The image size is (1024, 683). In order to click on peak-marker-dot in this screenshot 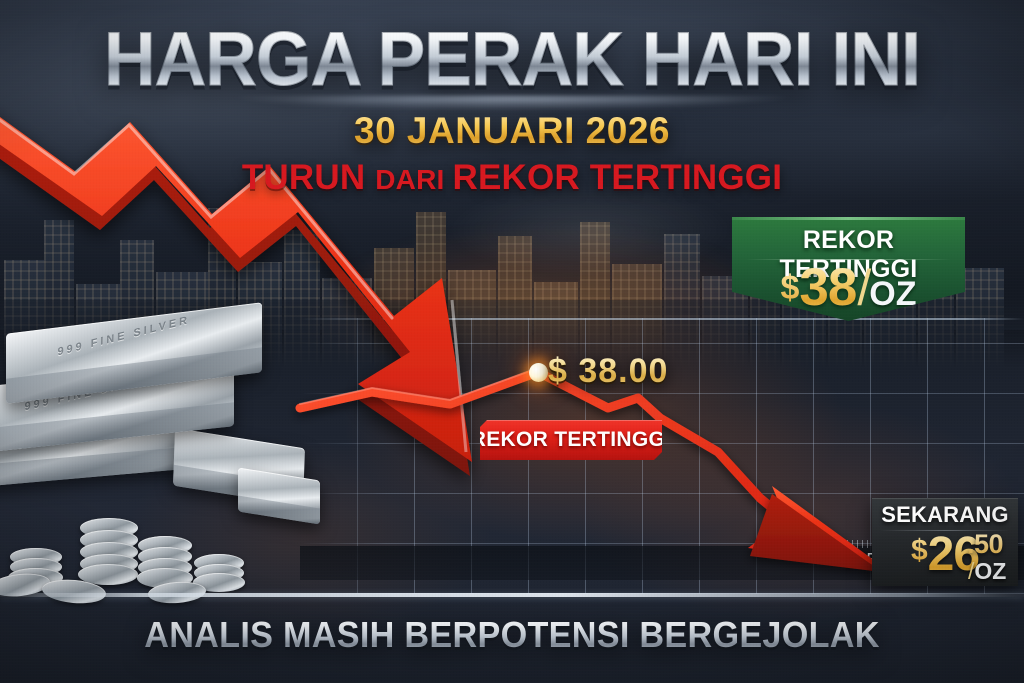, I will do `click(538, 372)`.